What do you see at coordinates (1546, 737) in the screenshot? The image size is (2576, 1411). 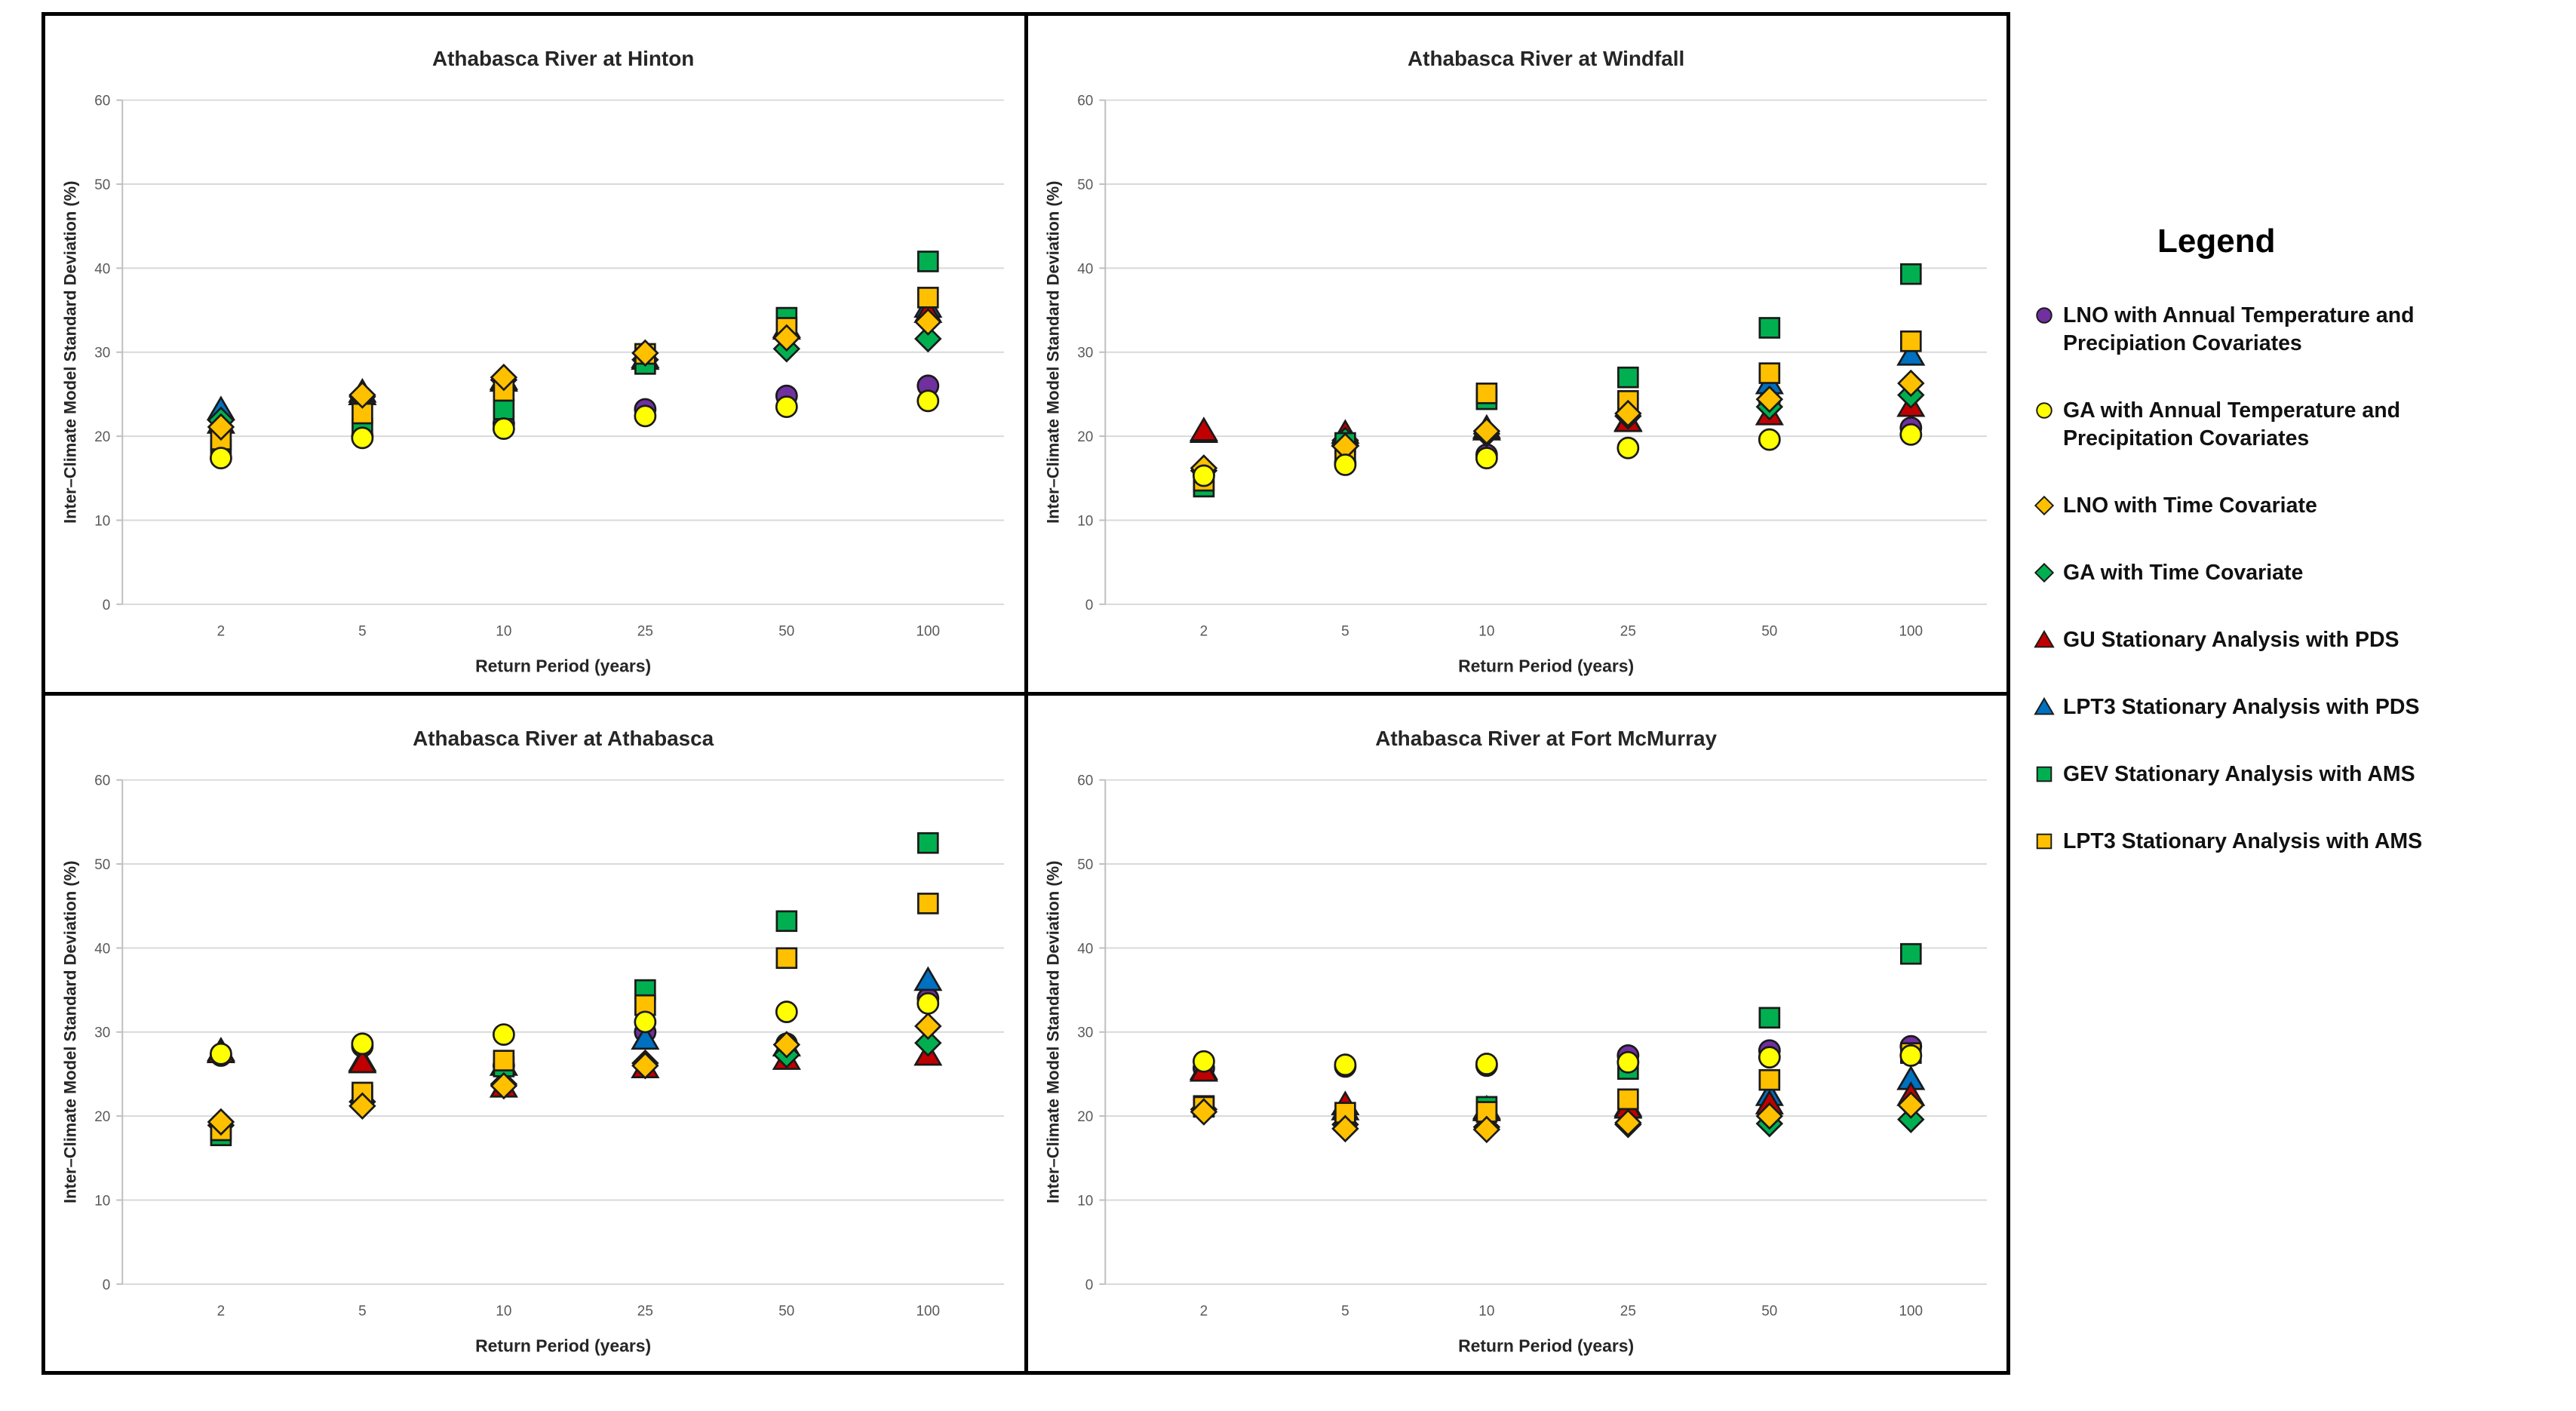 I see `svg-text:Athabasca River at Fort McMurr: Athabasca River at Fort McMurray` at bounding box center [1546, 737].